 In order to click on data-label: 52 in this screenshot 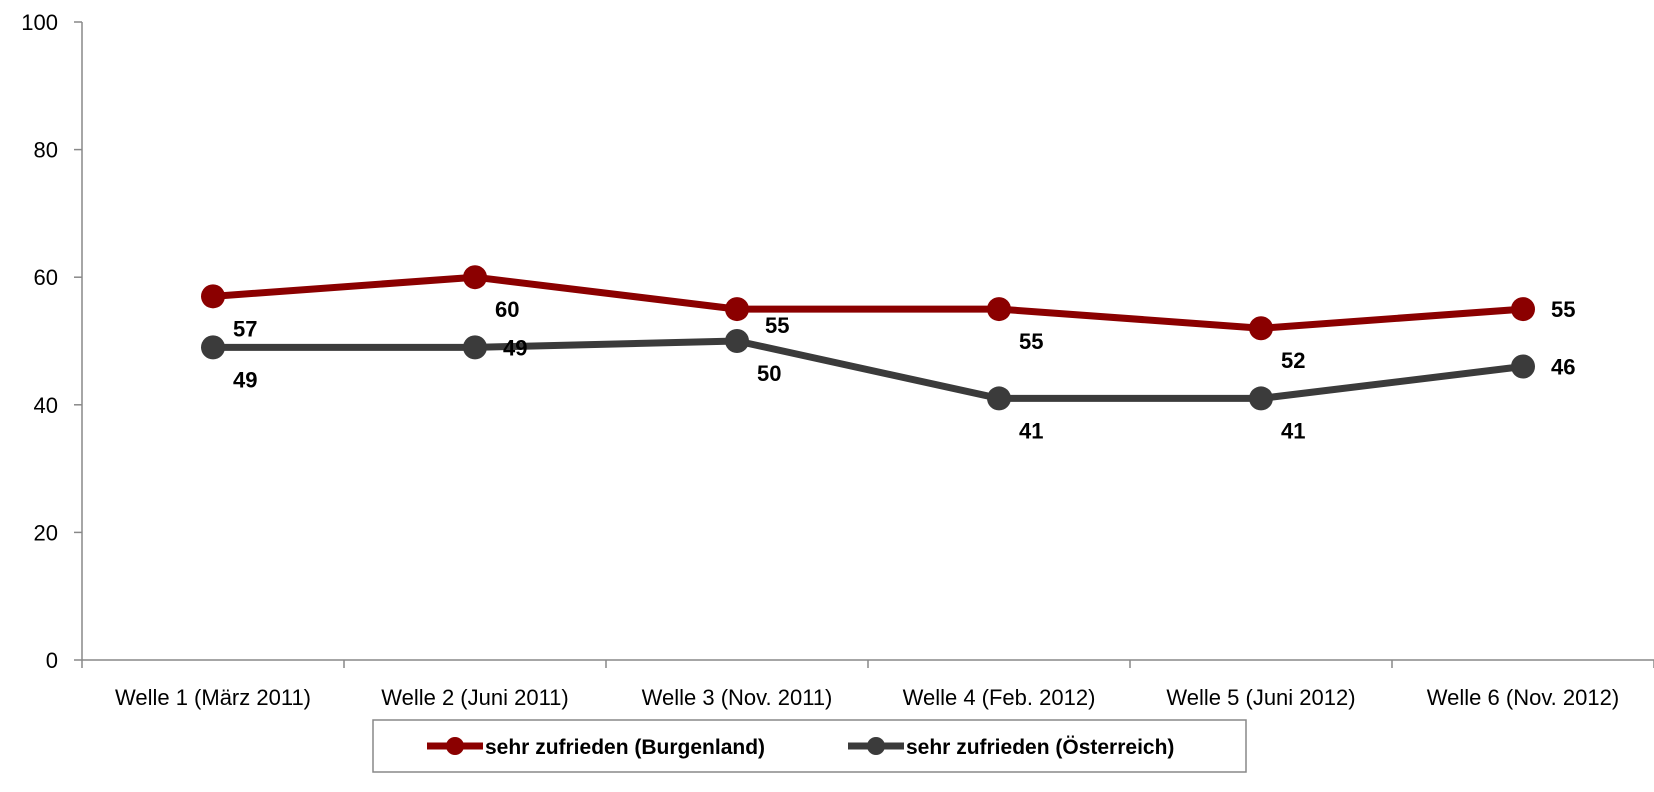, I will do `click(1293, 360)`.